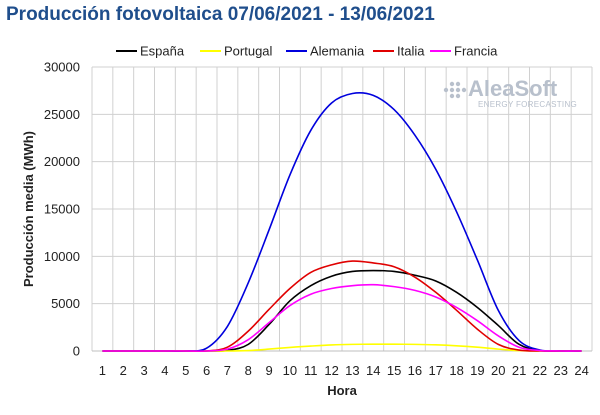 This screenshot has width=600, height=415. I want to click on x-tick-label: 19, so click(477, 370).